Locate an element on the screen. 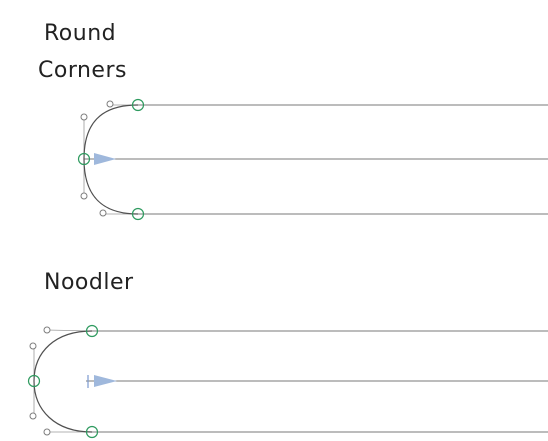  round-corner-curve is located at coordinates (111, 159).